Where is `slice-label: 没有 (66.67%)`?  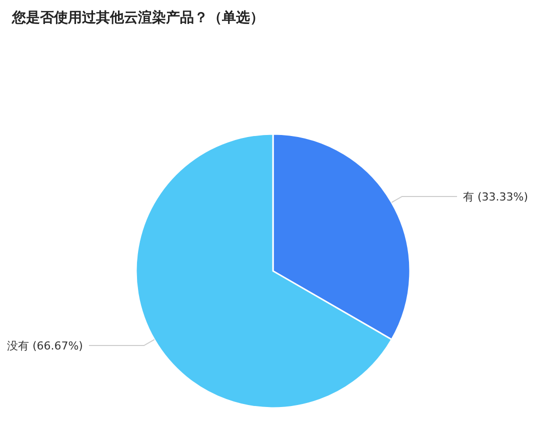 slice-label: 没有 (66.67%) is located at coordinates (44, 346).